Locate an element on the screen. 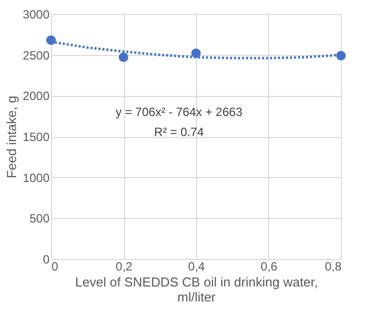  x-tick-label: 0,4 is located at coordinates (197, 267).